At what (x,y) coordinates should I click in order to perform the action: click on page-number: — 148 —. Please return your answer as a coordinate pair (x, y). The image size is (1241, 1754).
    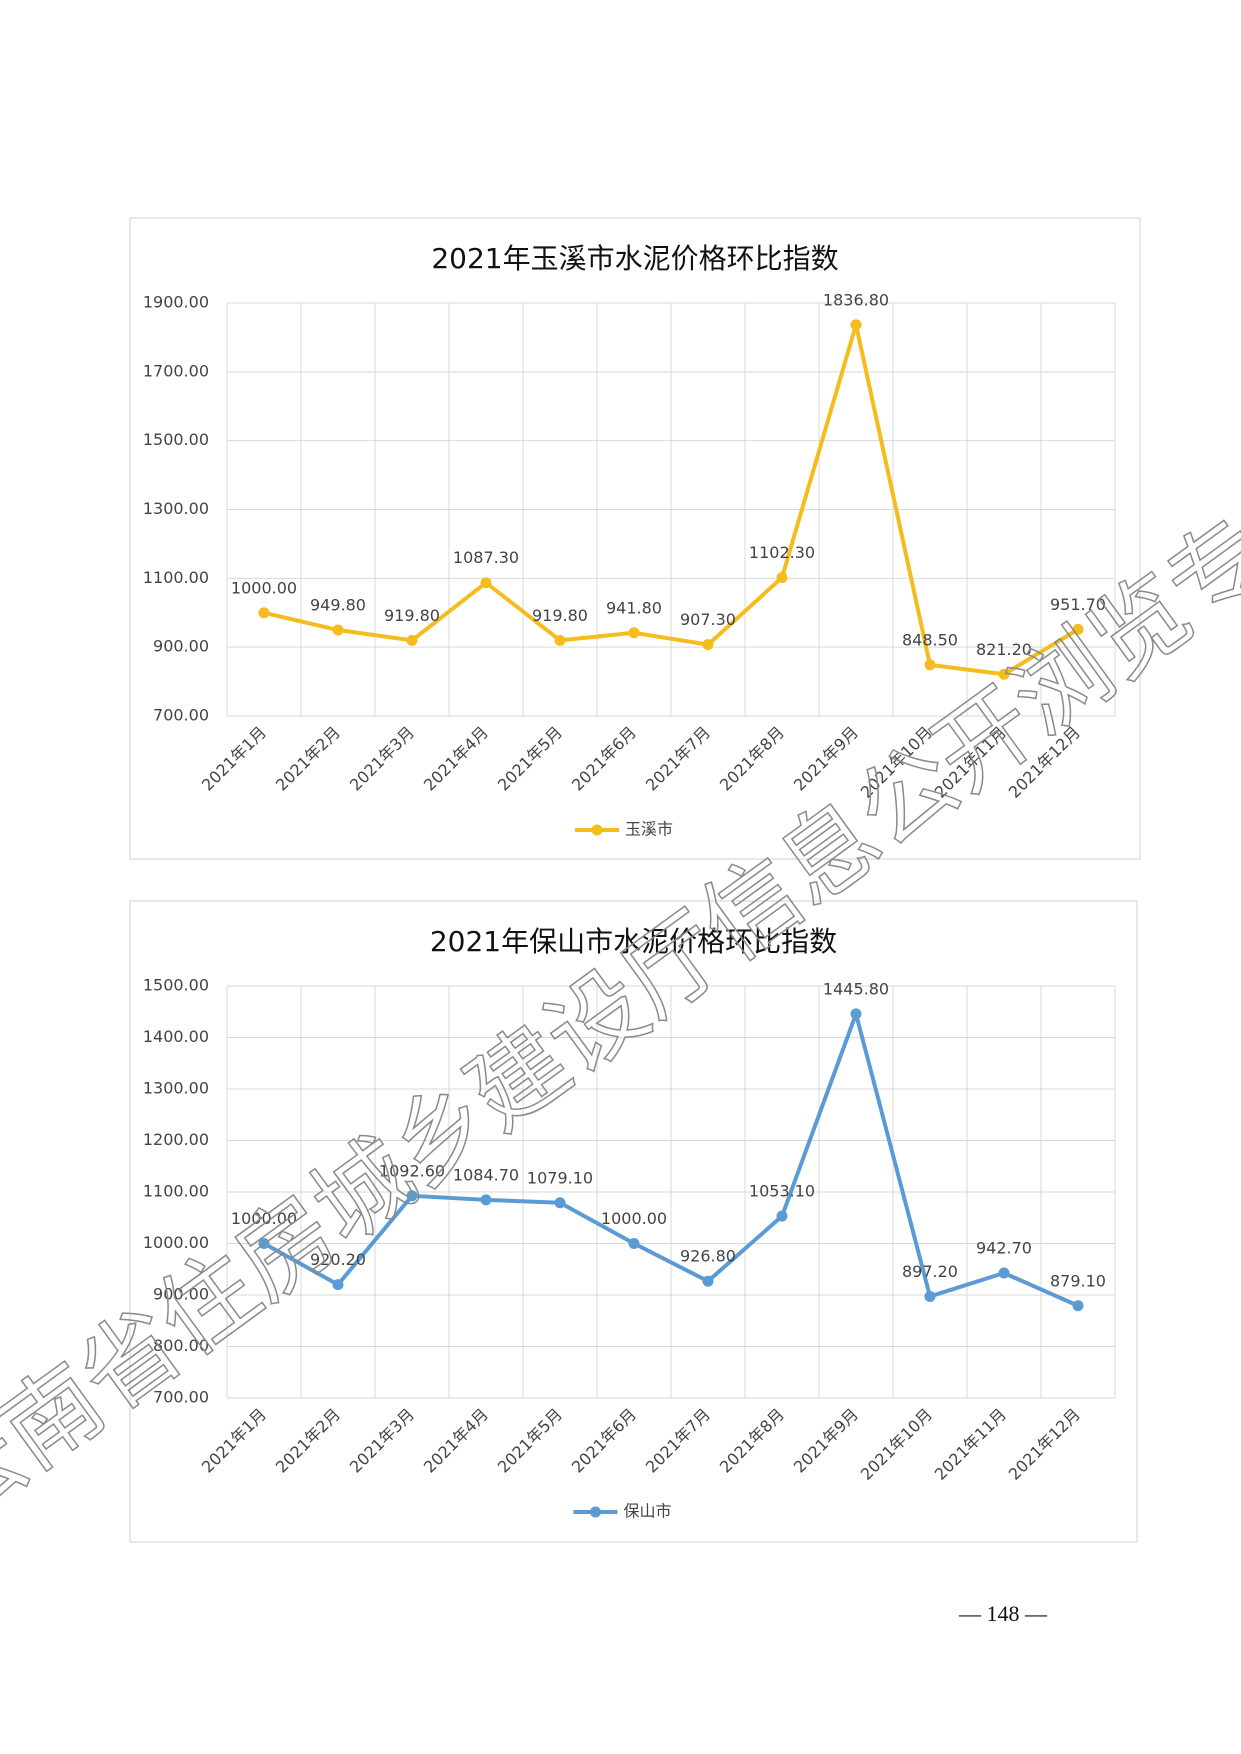
    Looking at the image, I should click on (1003, 1613).